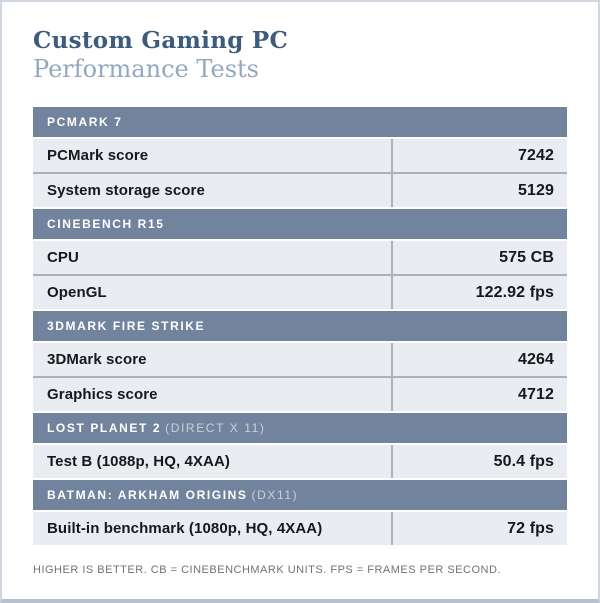  I want to click on row-value: 50.4 fps, so click(479, 462).